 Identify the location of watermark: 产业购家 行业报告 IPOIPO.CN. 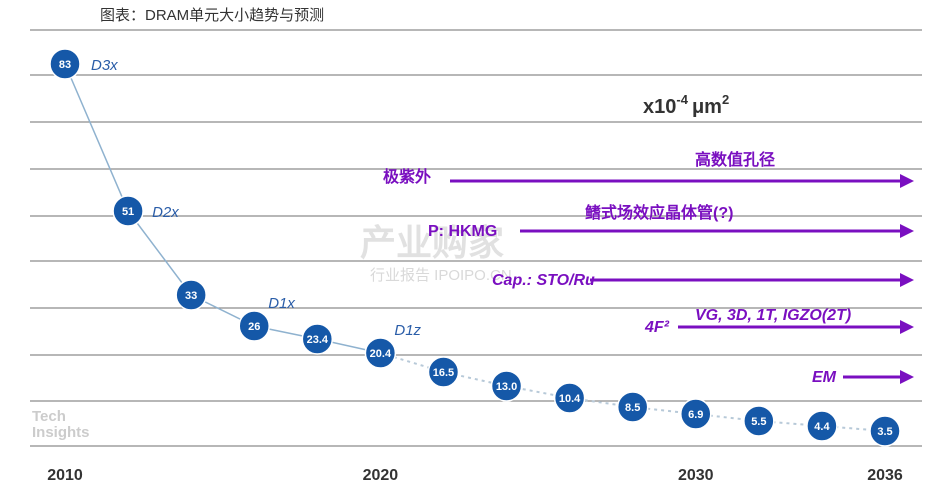
(436, 253).